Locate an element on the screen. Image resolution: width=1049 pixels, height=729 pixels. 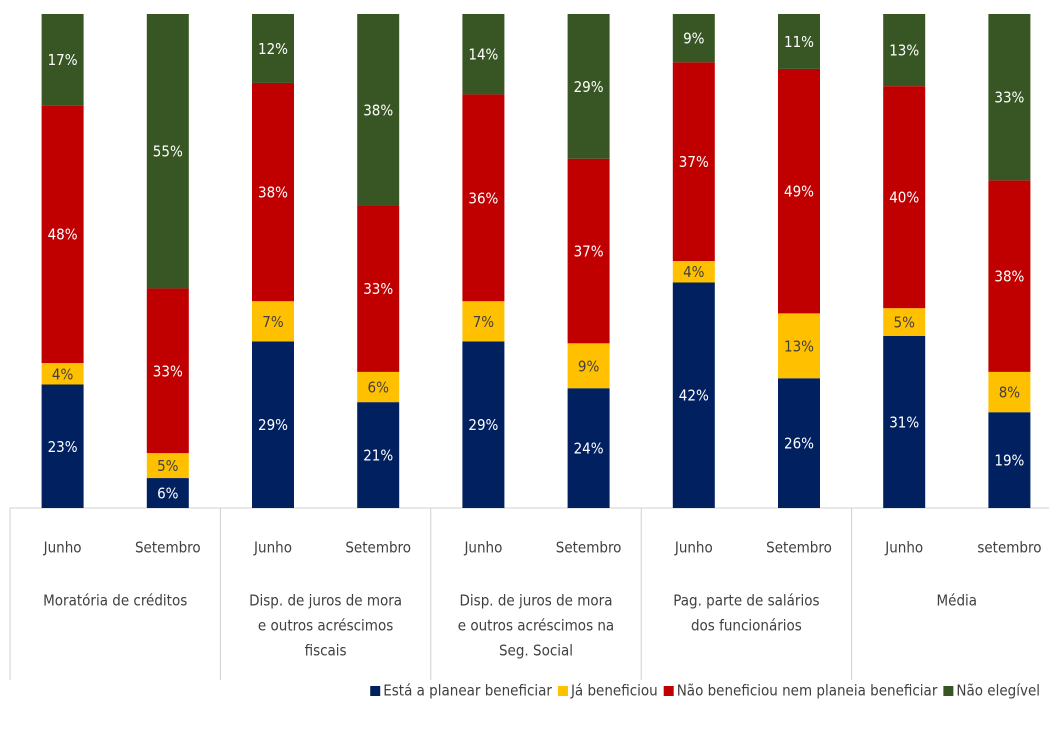
data-label: 17% is located at coordinates (63, 60).